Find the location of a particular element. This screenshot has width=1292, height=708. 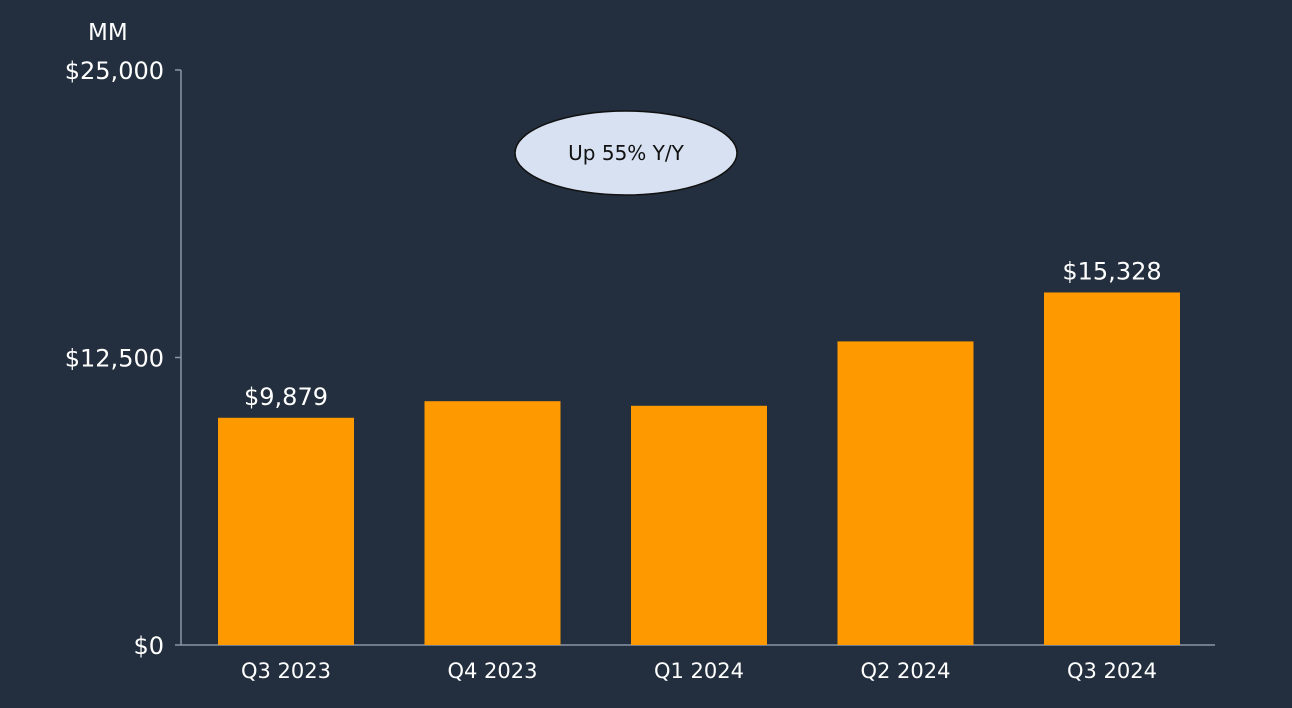

x-category-label: Q3 2023 is located at coordinates (286, 671).